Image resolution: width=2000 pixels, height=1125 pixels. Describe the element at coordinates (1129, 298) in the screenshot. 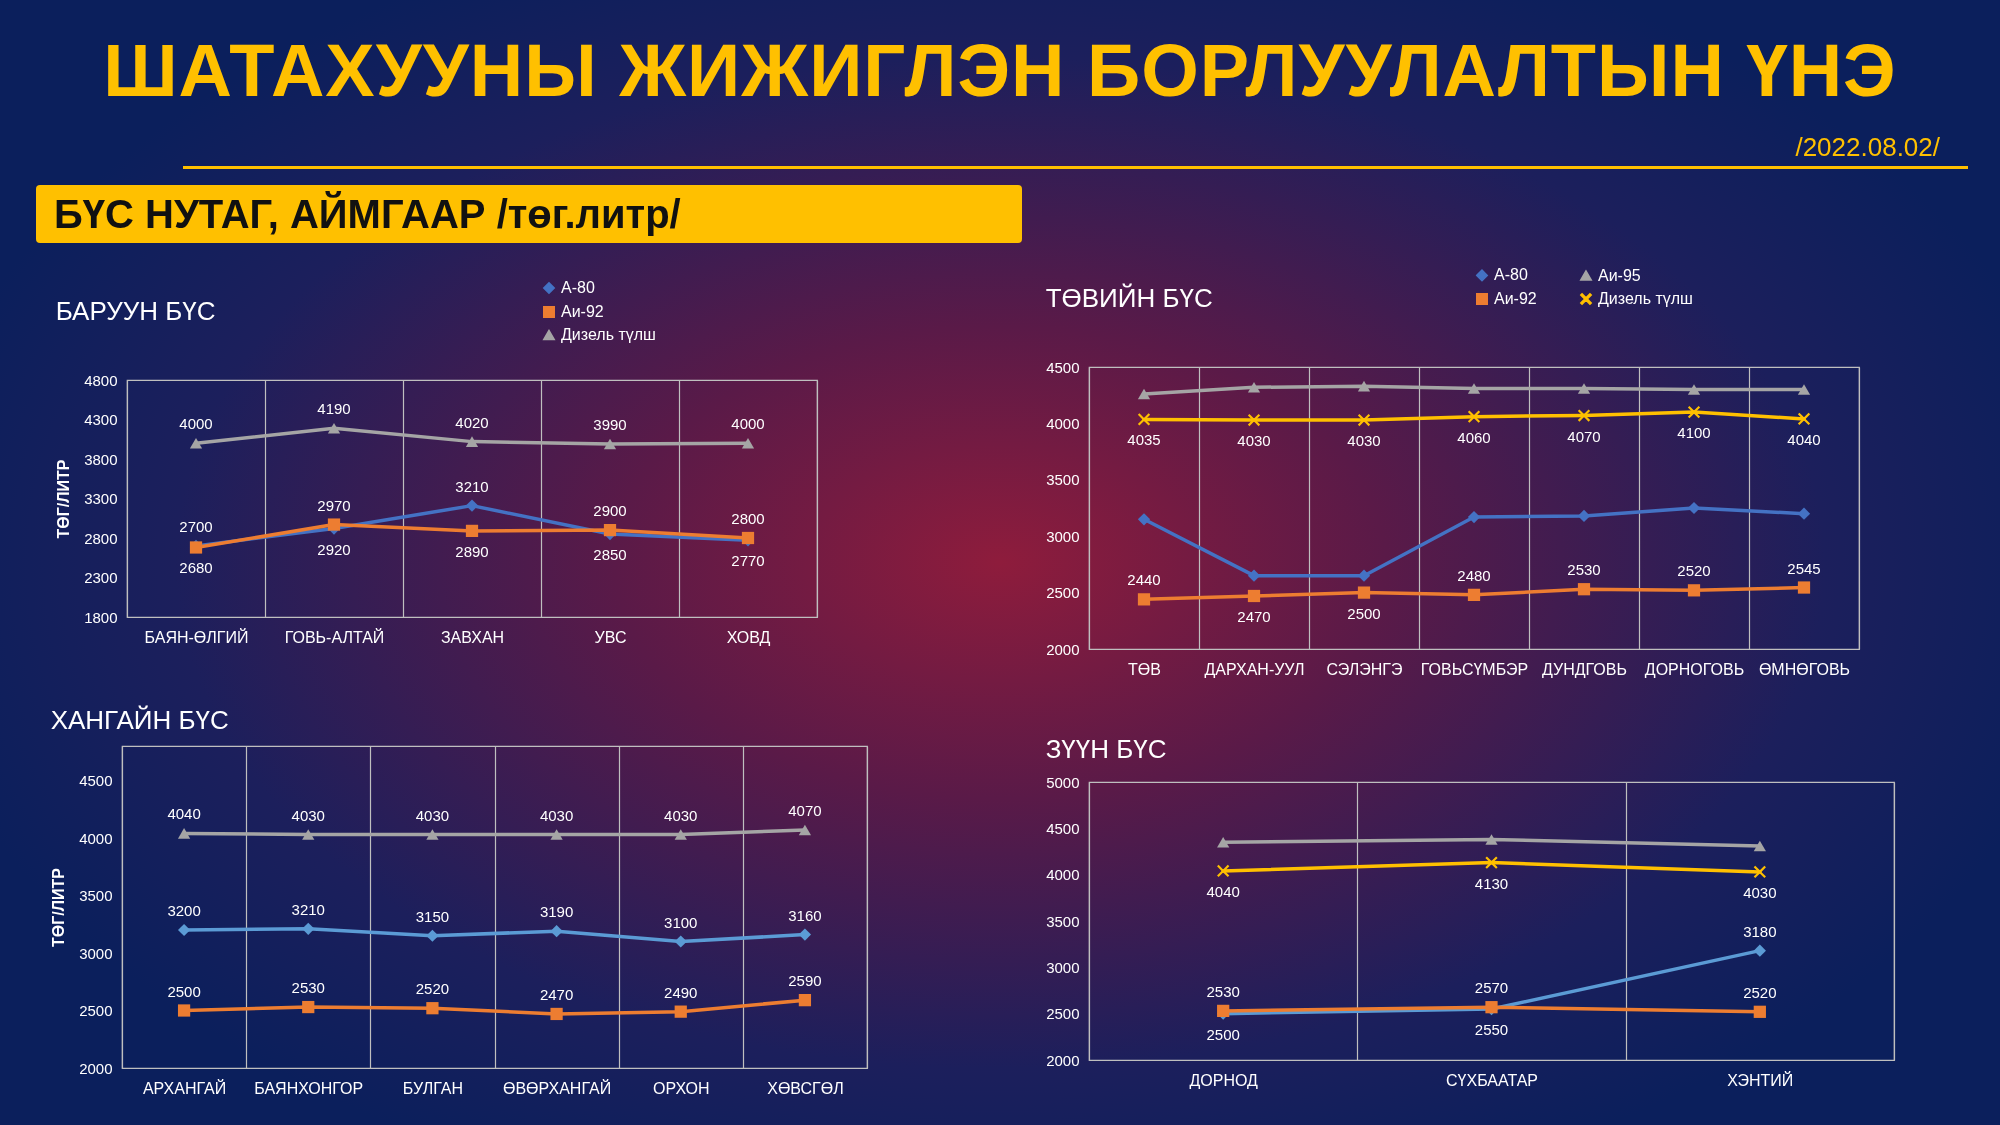

I see `chart-title: ТӨВИЙН БҮС` at that location.